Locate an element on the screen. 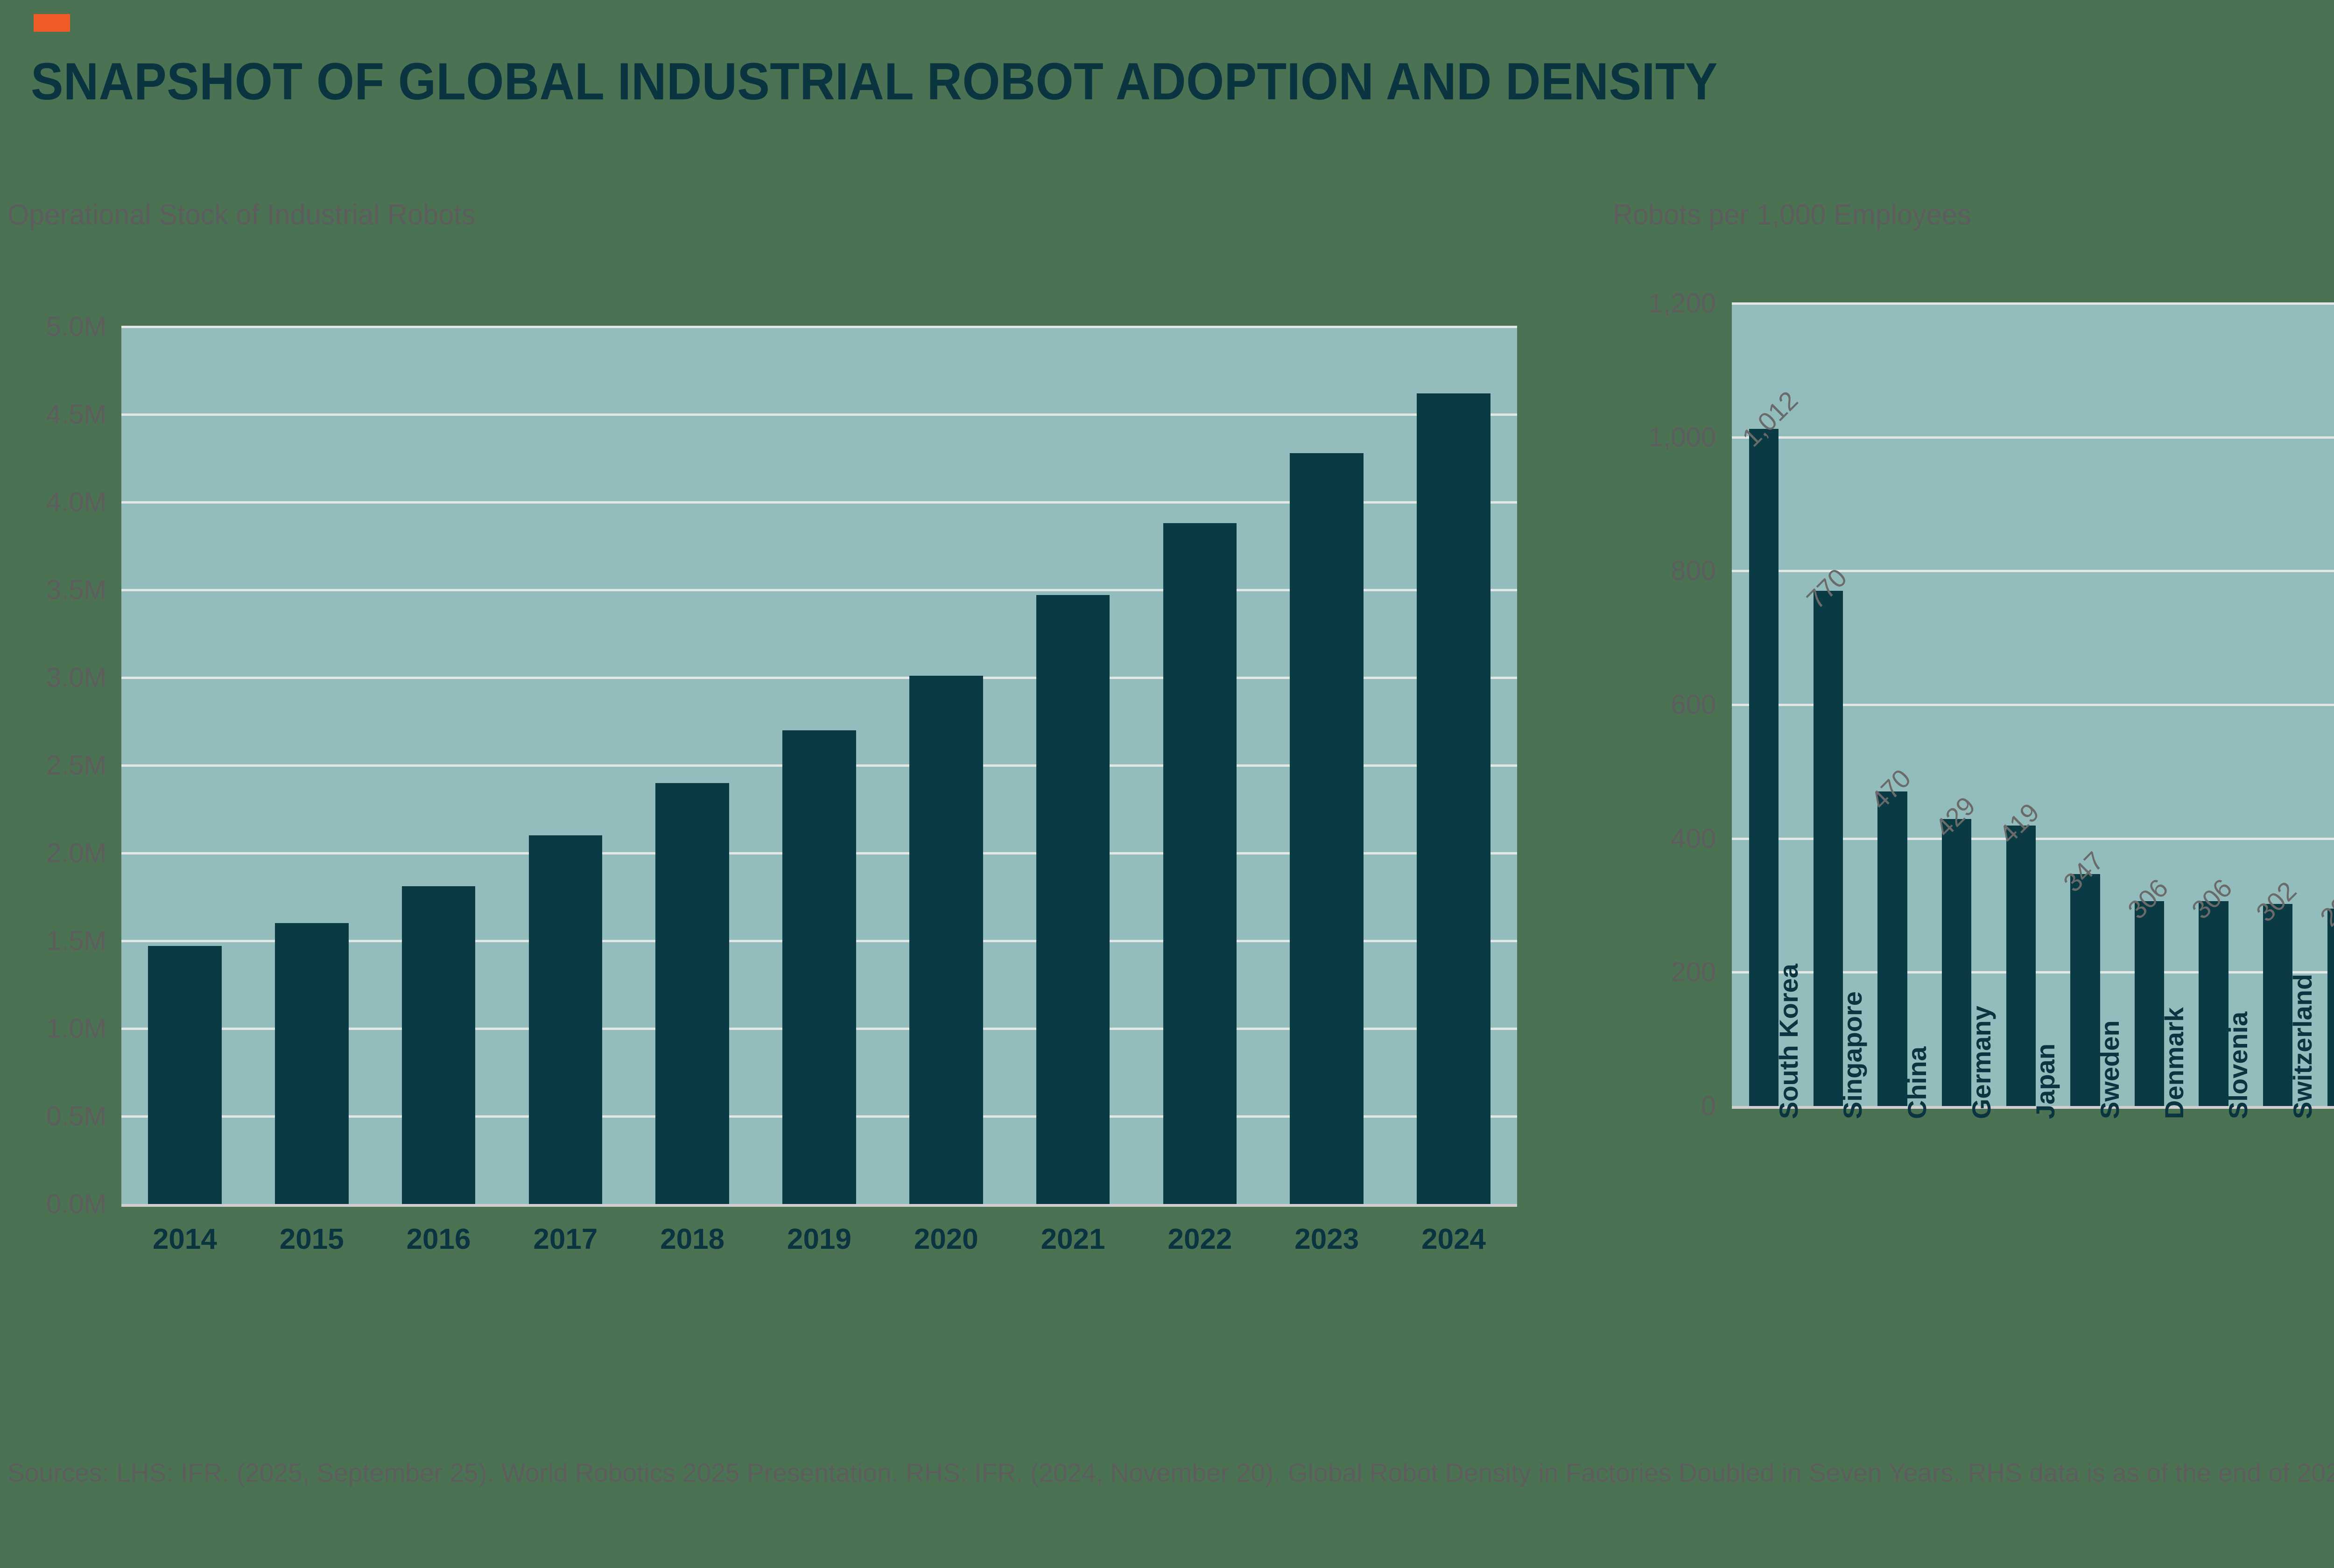  y-axis-tick-label: 800 is located at coordinates (1693, 570).